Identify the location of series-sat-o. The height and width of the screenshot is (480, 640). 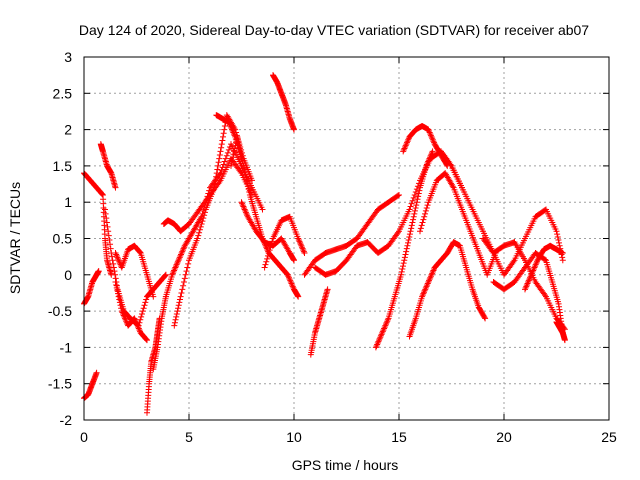
(267, 231).